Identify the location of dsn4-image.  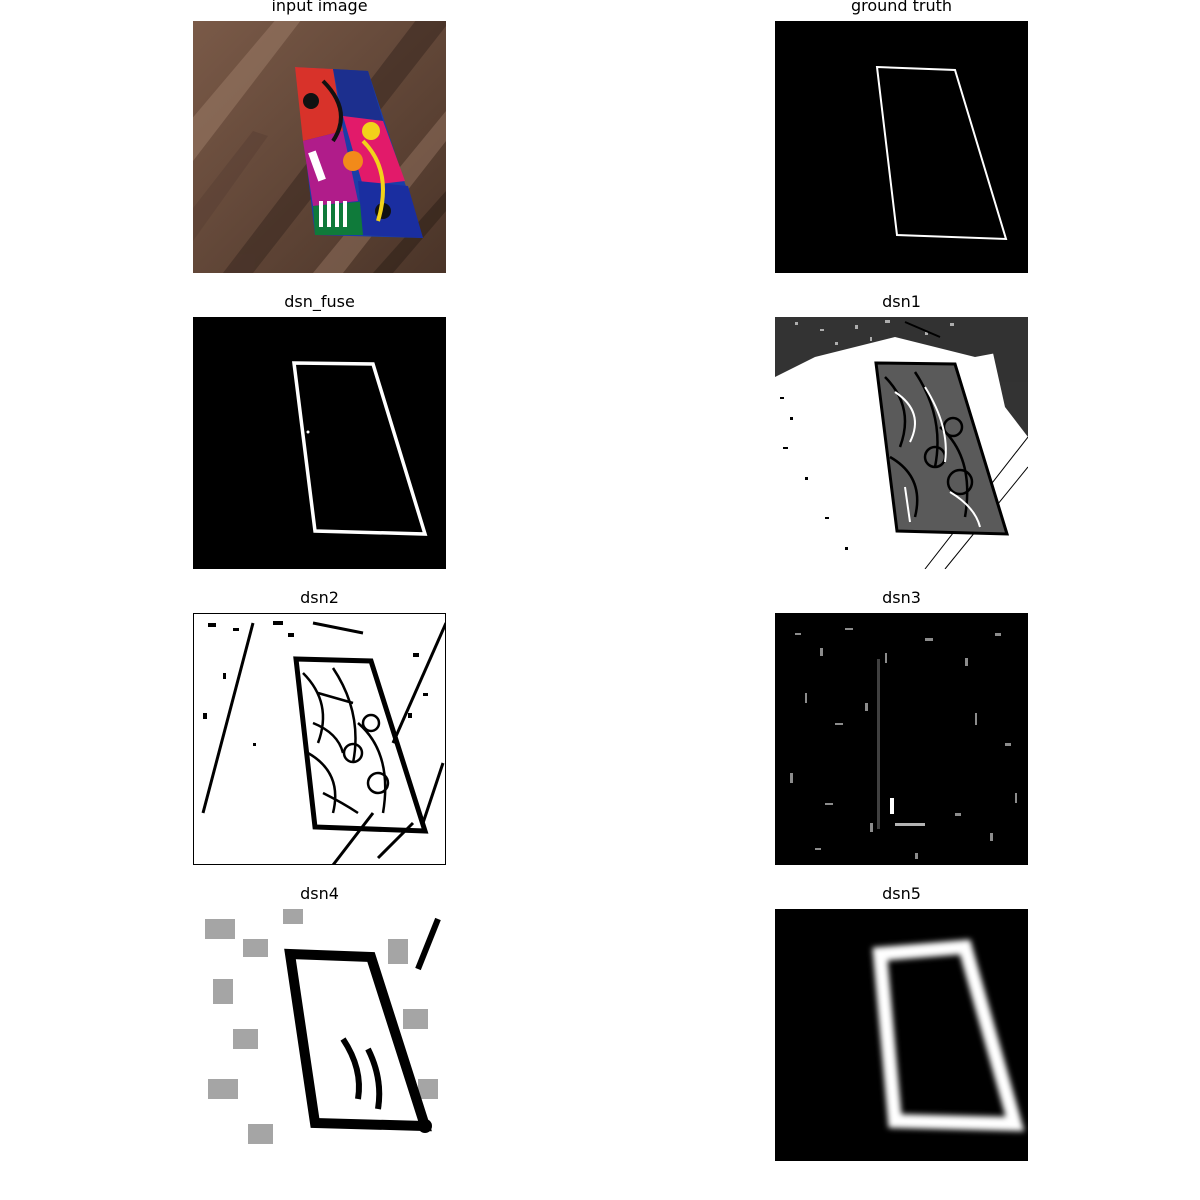
(319, 1035).